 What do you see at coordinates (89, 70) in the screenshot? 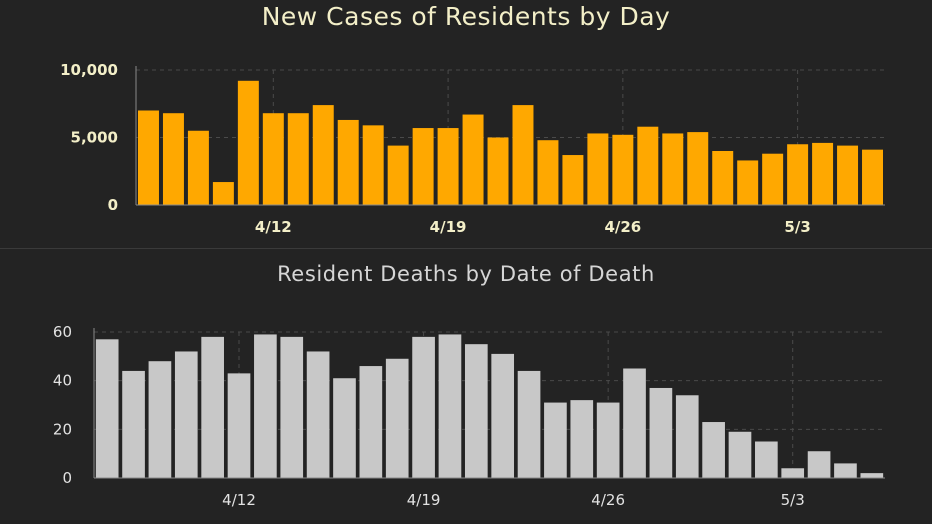
I see `cases-y-tick-label: 10,000` at bounding box center [89, 70].